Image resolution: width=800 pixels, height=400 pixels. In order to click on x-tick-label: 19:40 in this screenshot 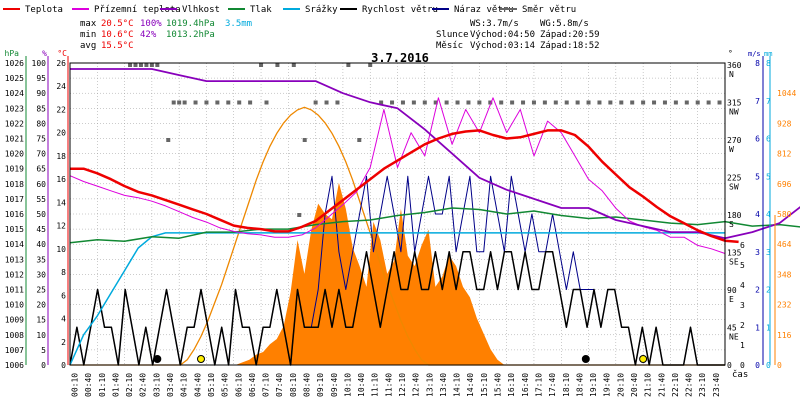, I will do `click(607, 385)`.